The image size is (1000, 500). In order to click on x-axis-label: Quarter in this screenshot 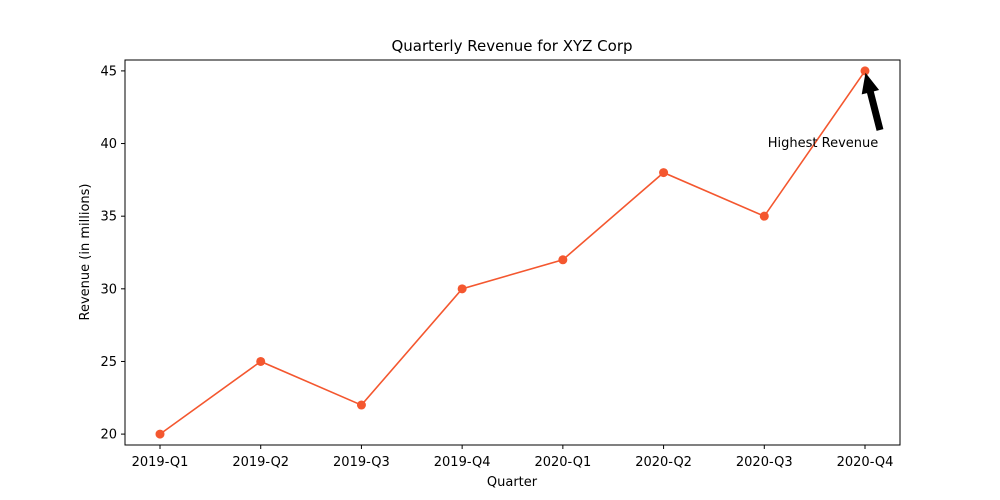, I will do `click(512, 482)`.